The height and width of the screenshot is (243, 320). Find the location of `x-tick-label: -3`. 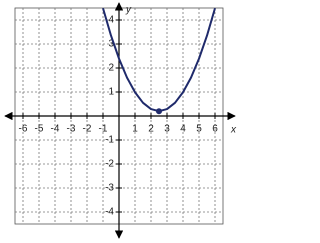

x-tick-label: -3 is located at coordinates (71, 129).